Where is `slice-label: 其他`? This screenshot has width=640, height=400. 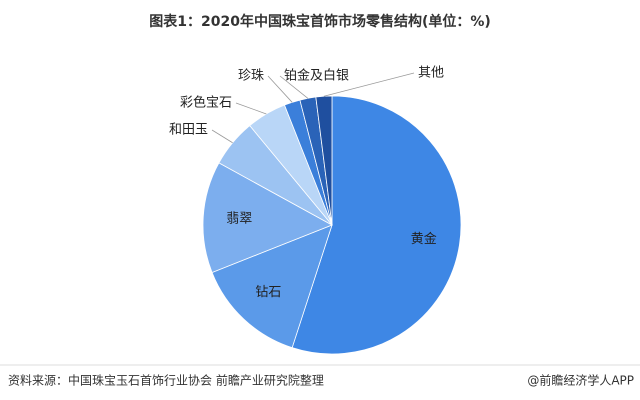 slice-label: 其他 is located at coordinates (431, 73).